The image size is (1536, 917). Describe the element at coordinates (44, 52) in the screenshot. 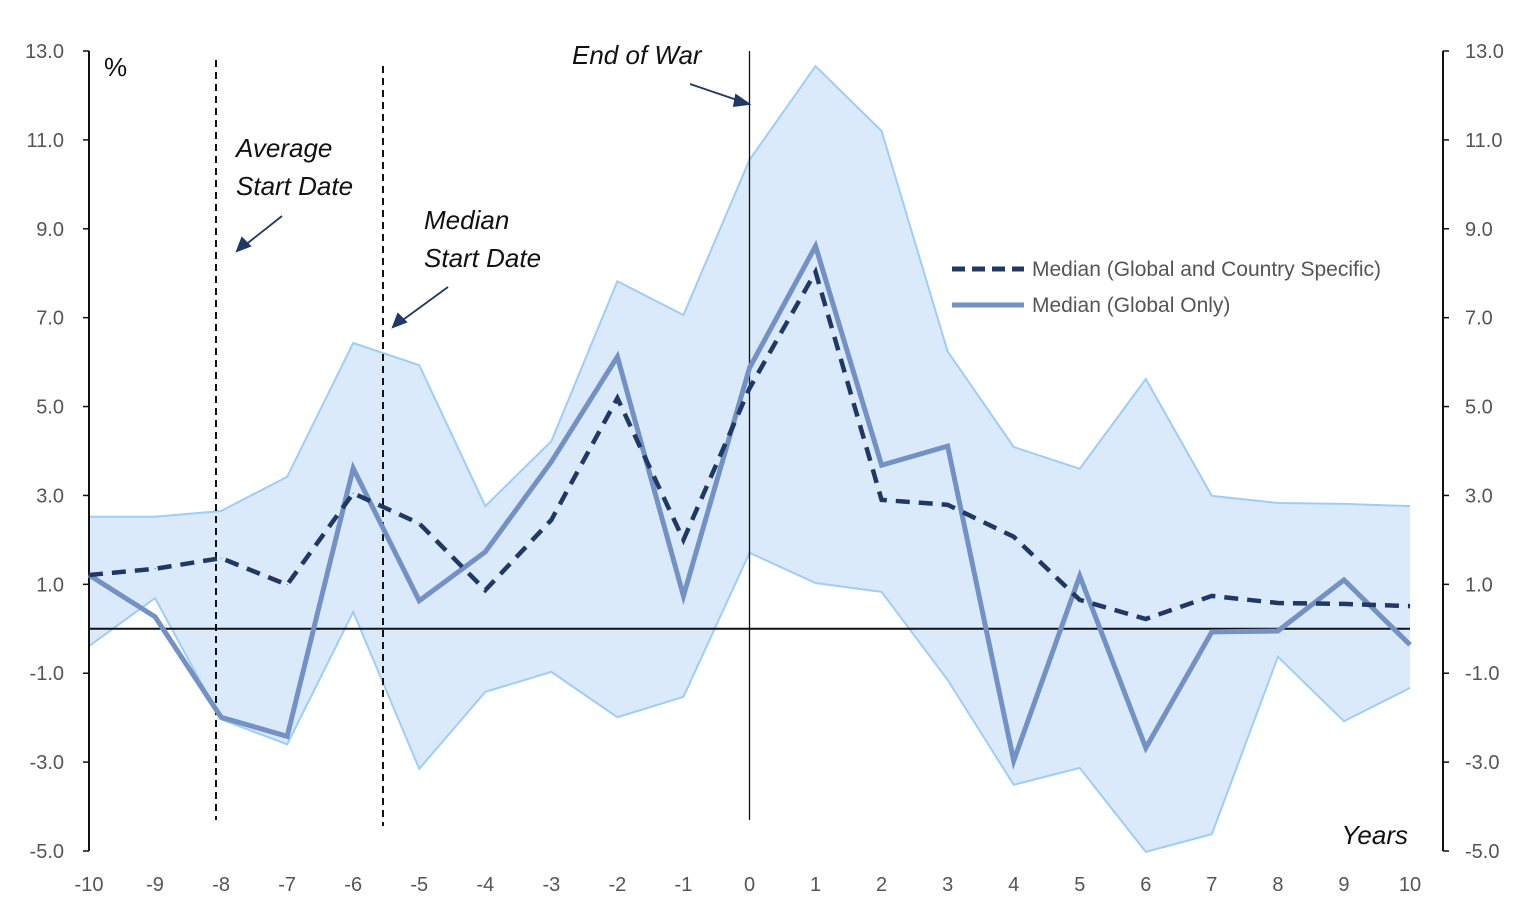

I see `y-tick-label-left: 13.0` at that location.